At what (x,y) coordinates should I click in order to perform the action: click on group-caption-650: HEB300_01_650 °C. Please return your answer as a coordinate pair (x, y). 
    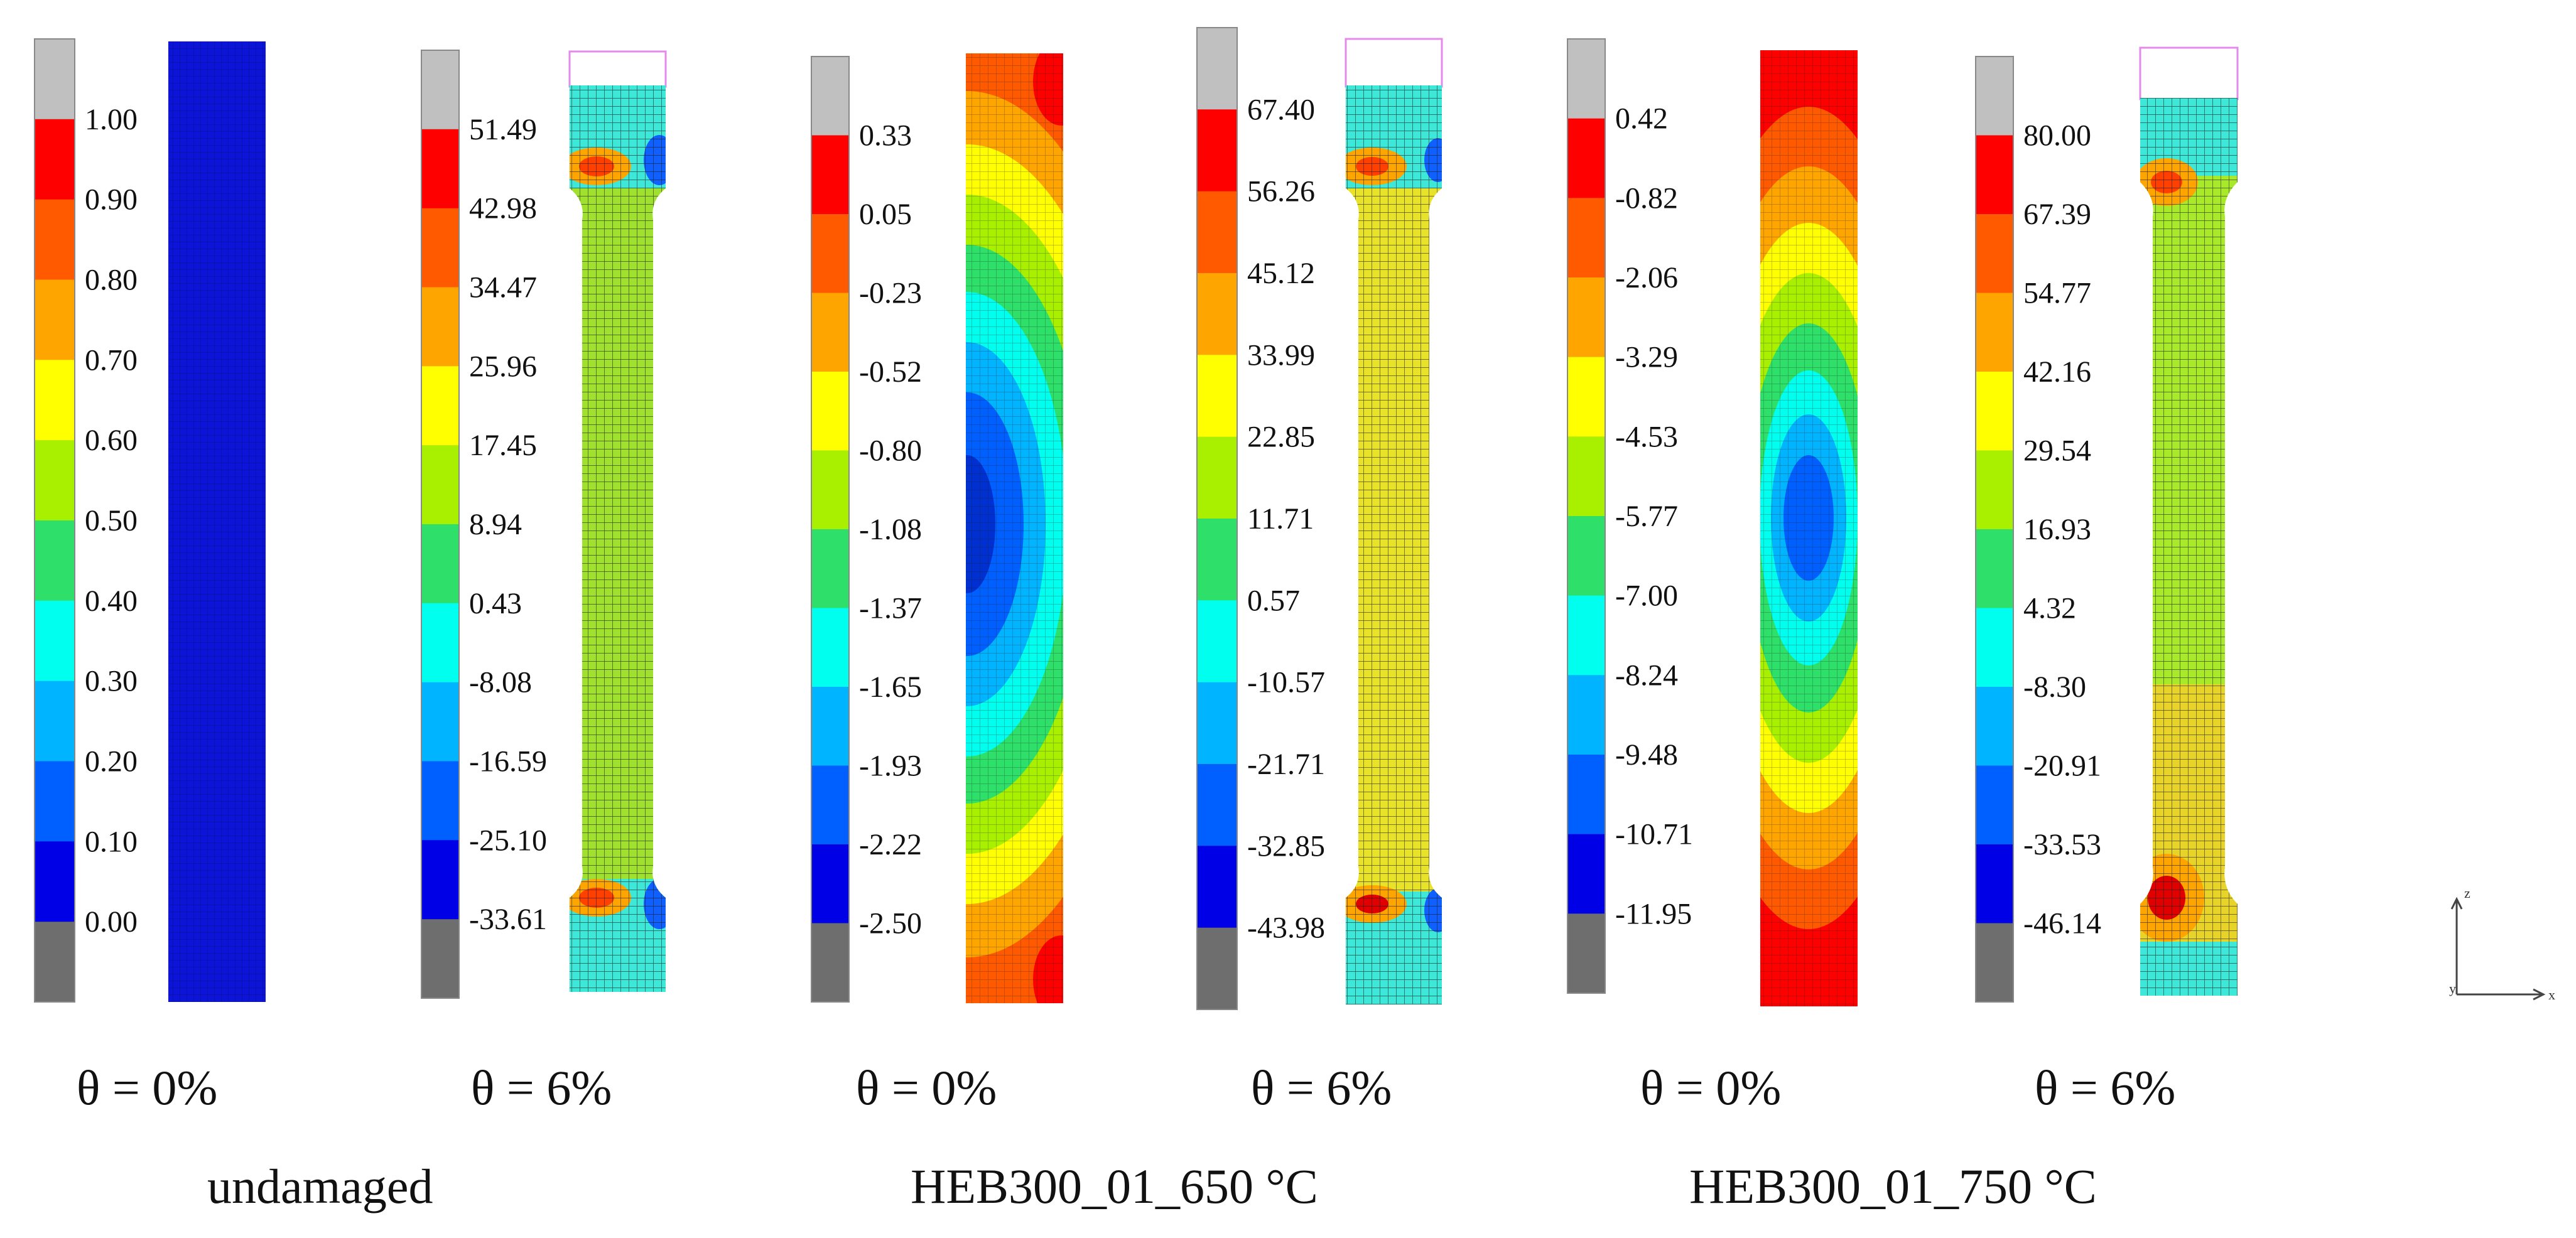
    Looking at the image, I should click on (1114, 1186).